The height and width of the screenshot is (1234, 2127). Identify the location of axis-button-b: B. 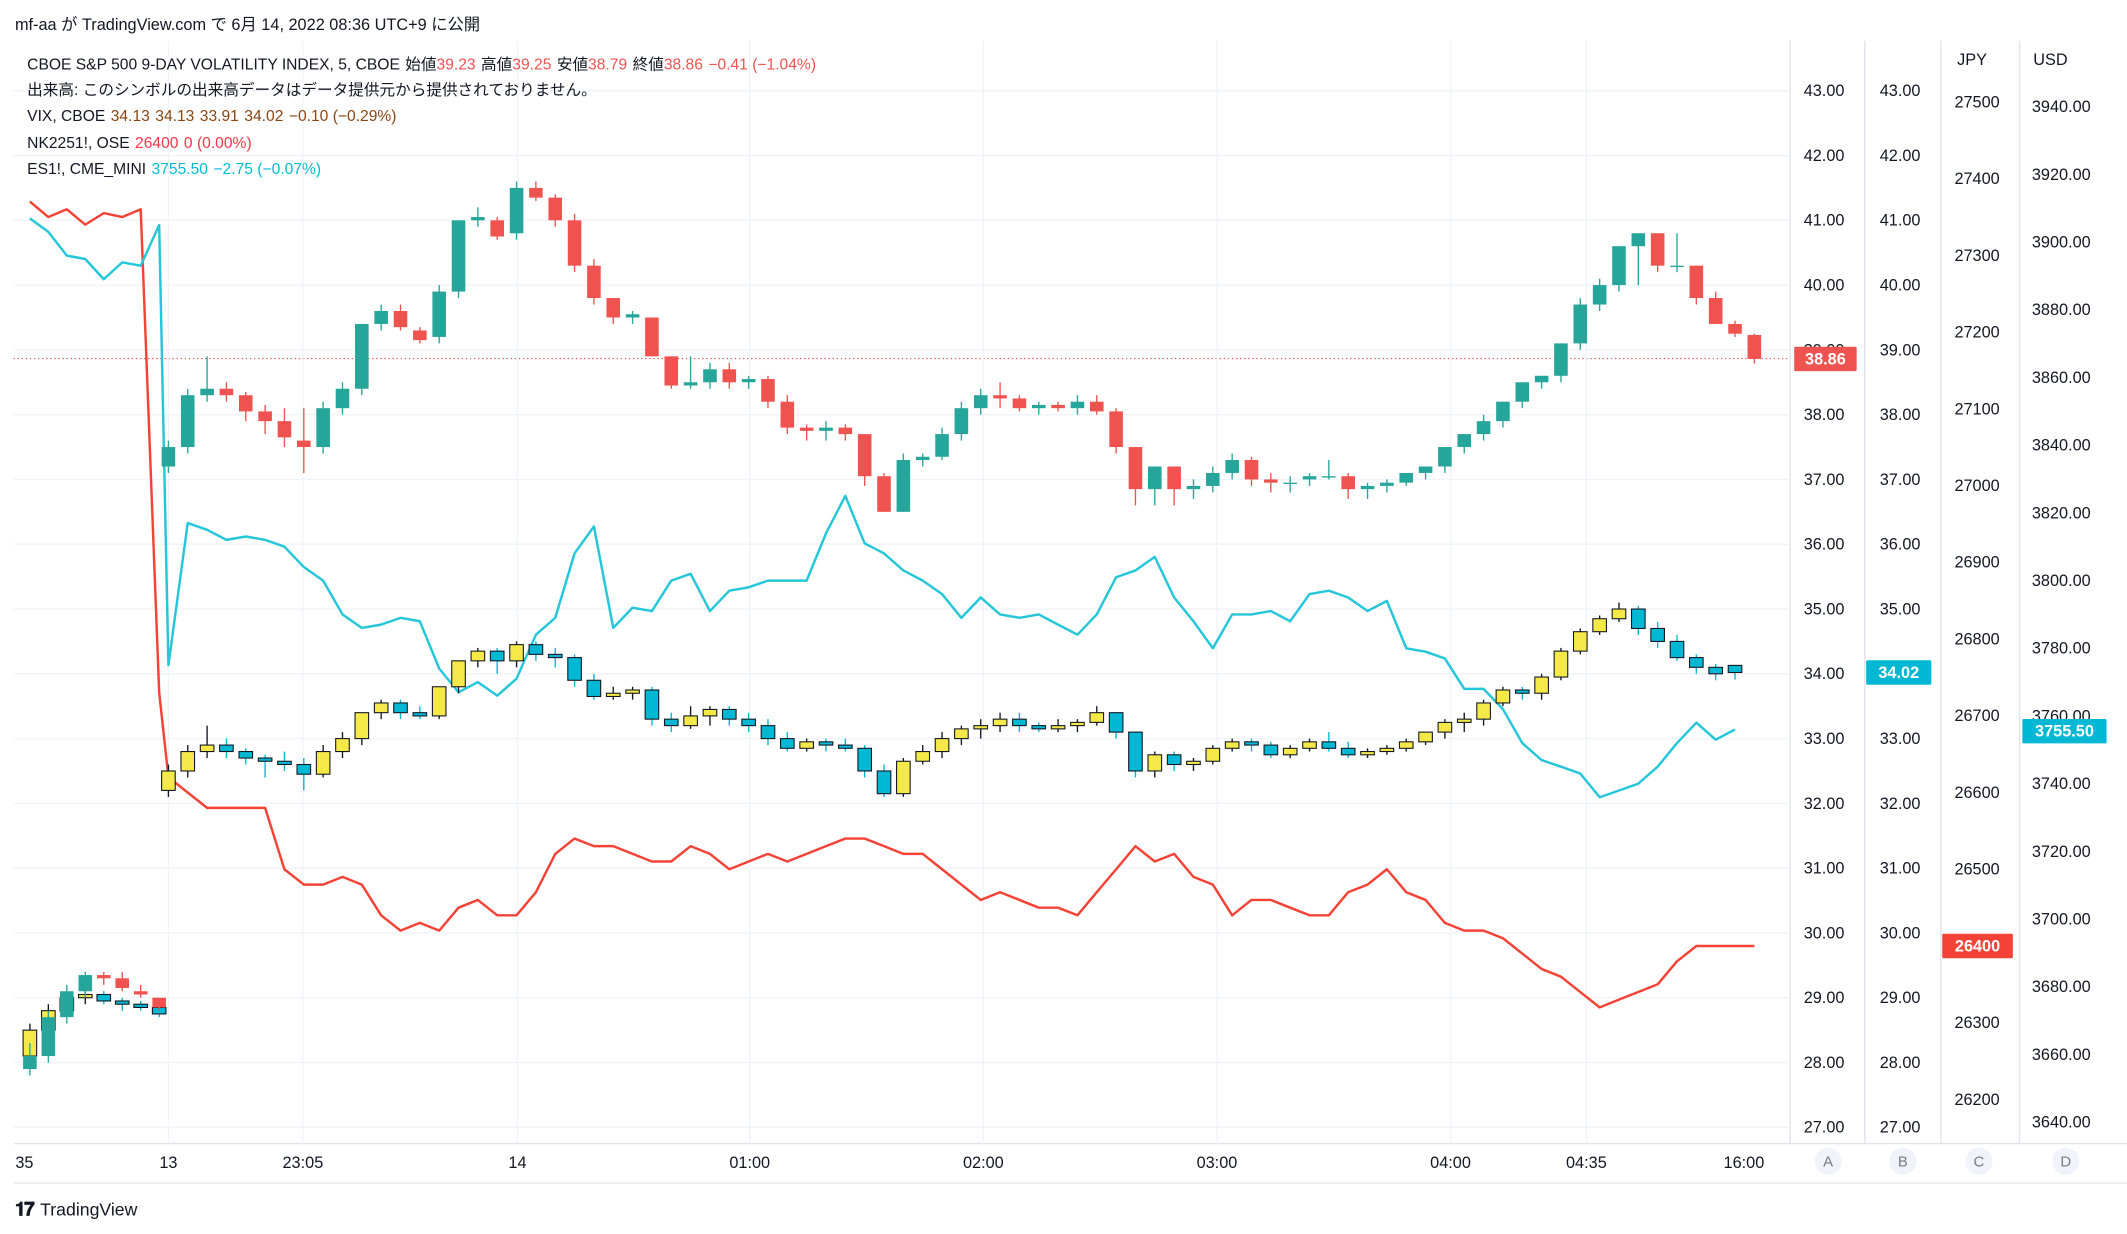
(1903, 1161).